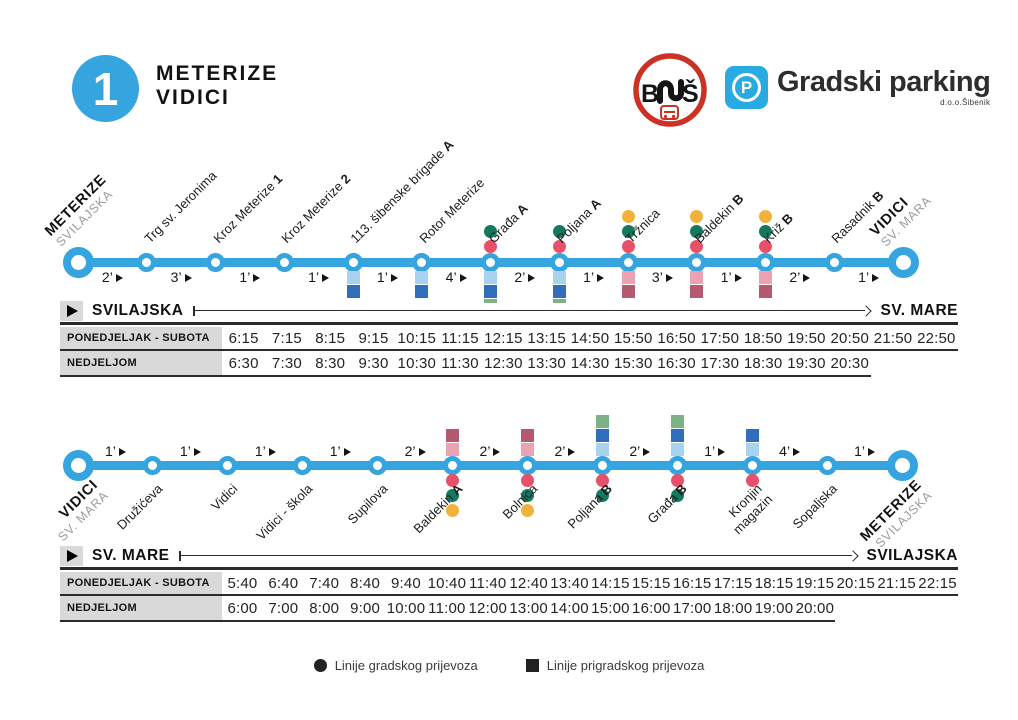 The height and width of the screenshot is (720, 1018). Describe the element at coordinates (579, 220) in the screenshot. I see `stop-name: Poljana A` at that location.